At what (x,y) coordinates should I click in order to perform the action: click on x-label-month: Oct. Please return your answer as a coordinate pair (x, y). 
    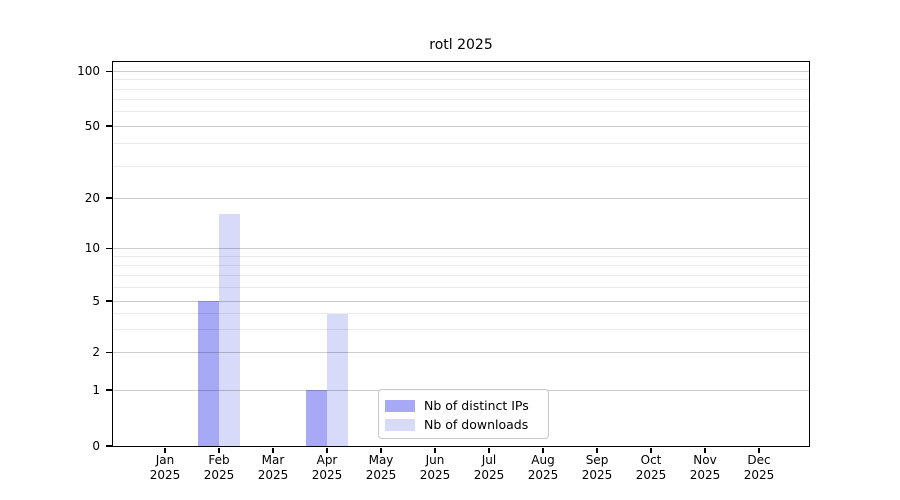
    Looking at the image, I should click on (651, 460).